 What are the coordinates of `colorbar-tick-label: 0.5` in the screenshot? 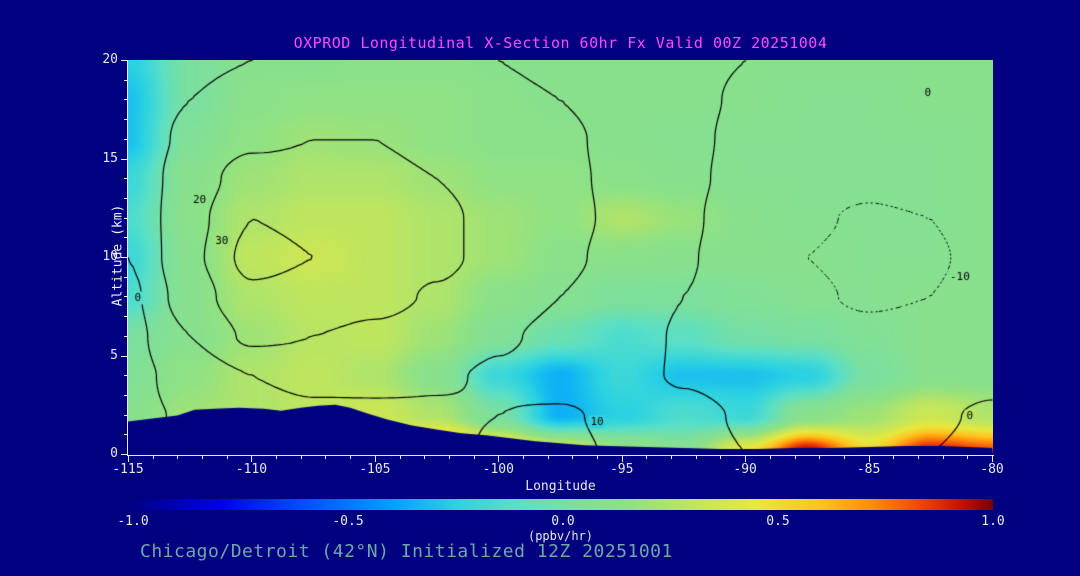 It's located at (778, 521).